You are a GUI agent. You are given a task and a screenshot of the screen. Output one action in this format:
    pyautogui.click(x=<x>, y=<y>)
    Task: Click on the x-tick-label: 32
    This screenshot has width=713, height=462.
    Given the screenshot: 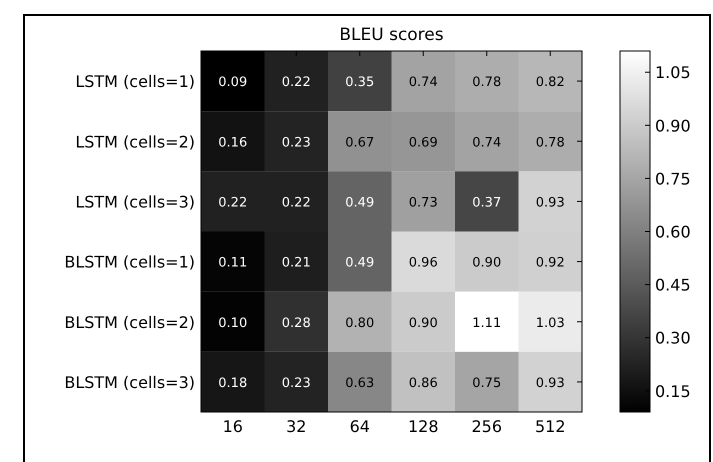 What is the action you would take?
    pyautogui.click(x=296, y=426)
    